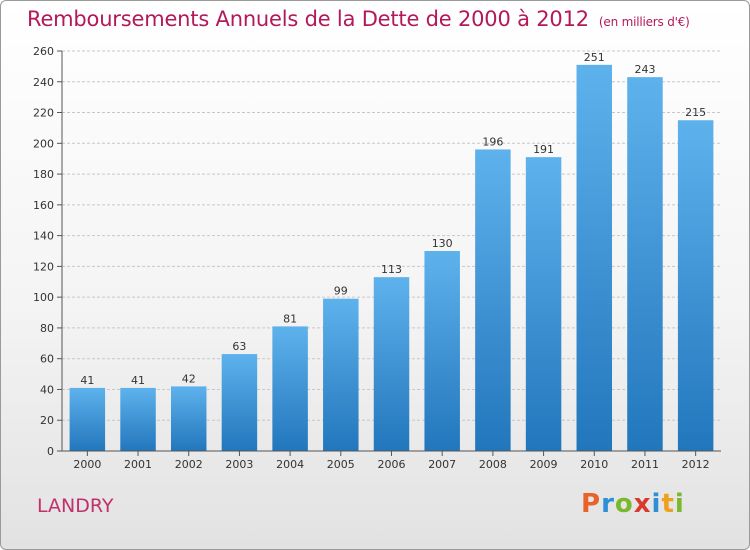  I want to click on y-tick-label: 160, so click(43, 205).